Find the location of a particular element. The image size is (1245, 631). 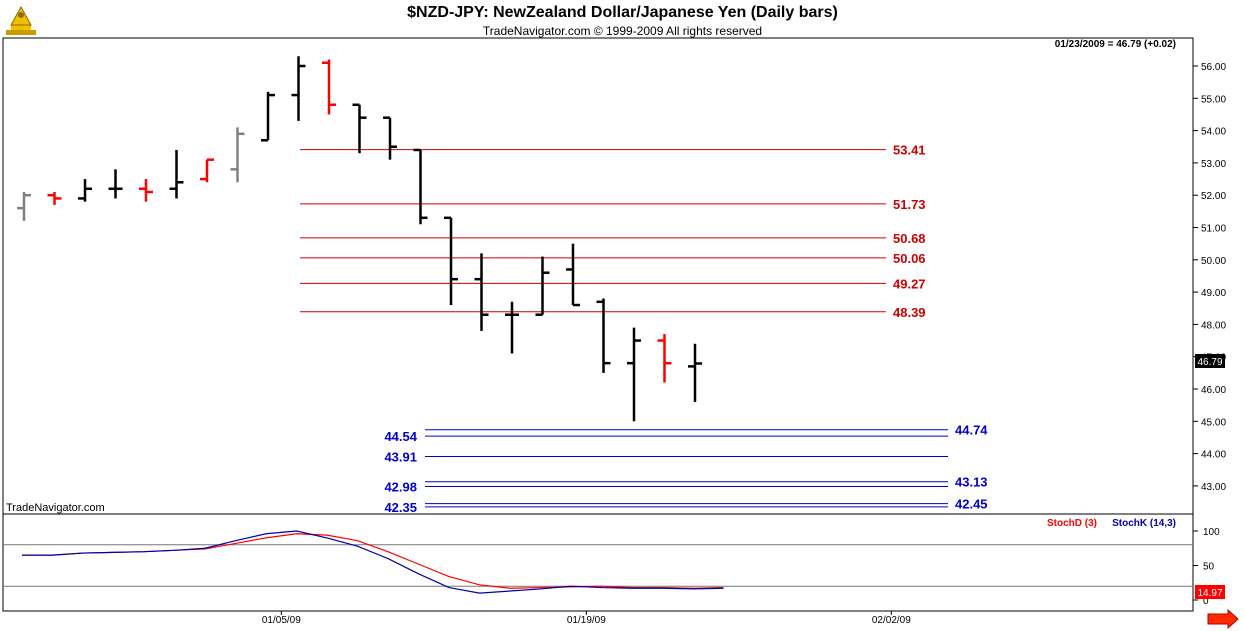

stoch-tick-label: 0 is located at coordinates (1206, 601).